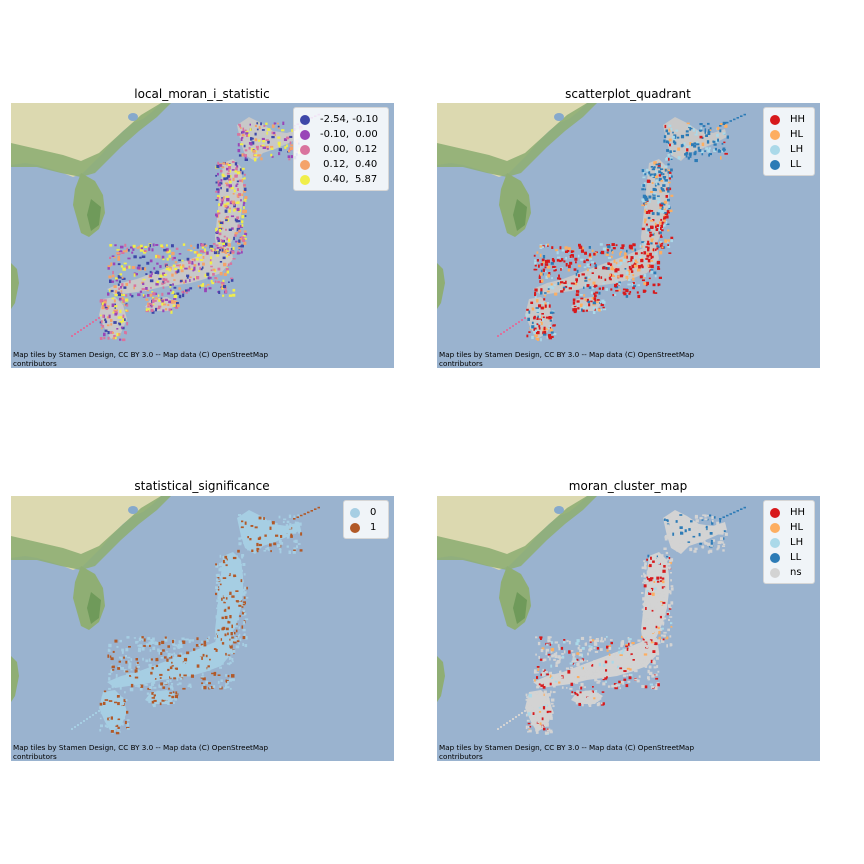 This screenshot has height=864, width=864. What do you see at coordinates (775, 119) in the screenshot?
I see `legend-marker` at bounding box center [775, 119].